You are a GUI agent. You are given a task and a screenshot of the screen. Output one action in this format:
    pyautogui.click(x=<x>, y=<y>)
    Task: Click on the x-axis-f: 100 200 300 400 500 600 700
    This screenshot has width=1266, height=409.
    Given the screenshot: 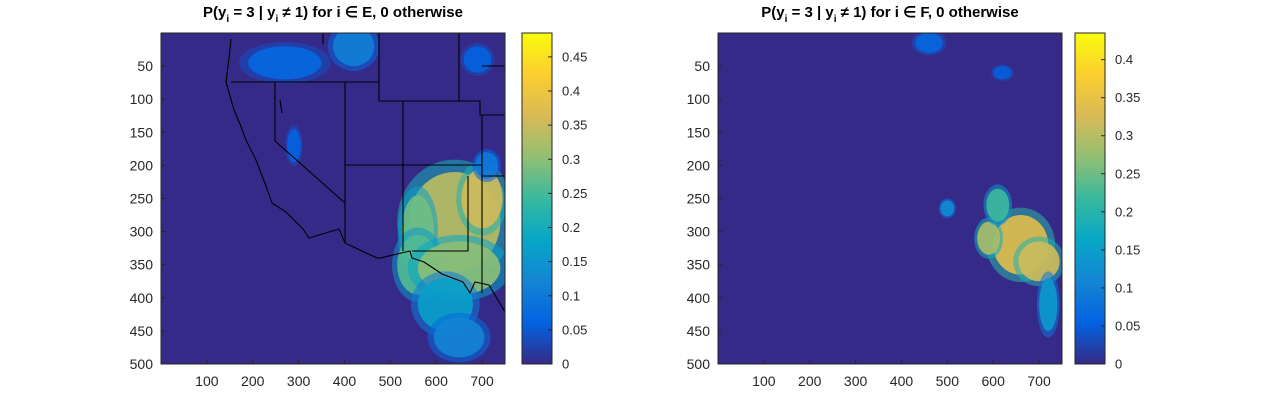 What is the action you would take?
    pyautogui.click(x=901, y=374)
    